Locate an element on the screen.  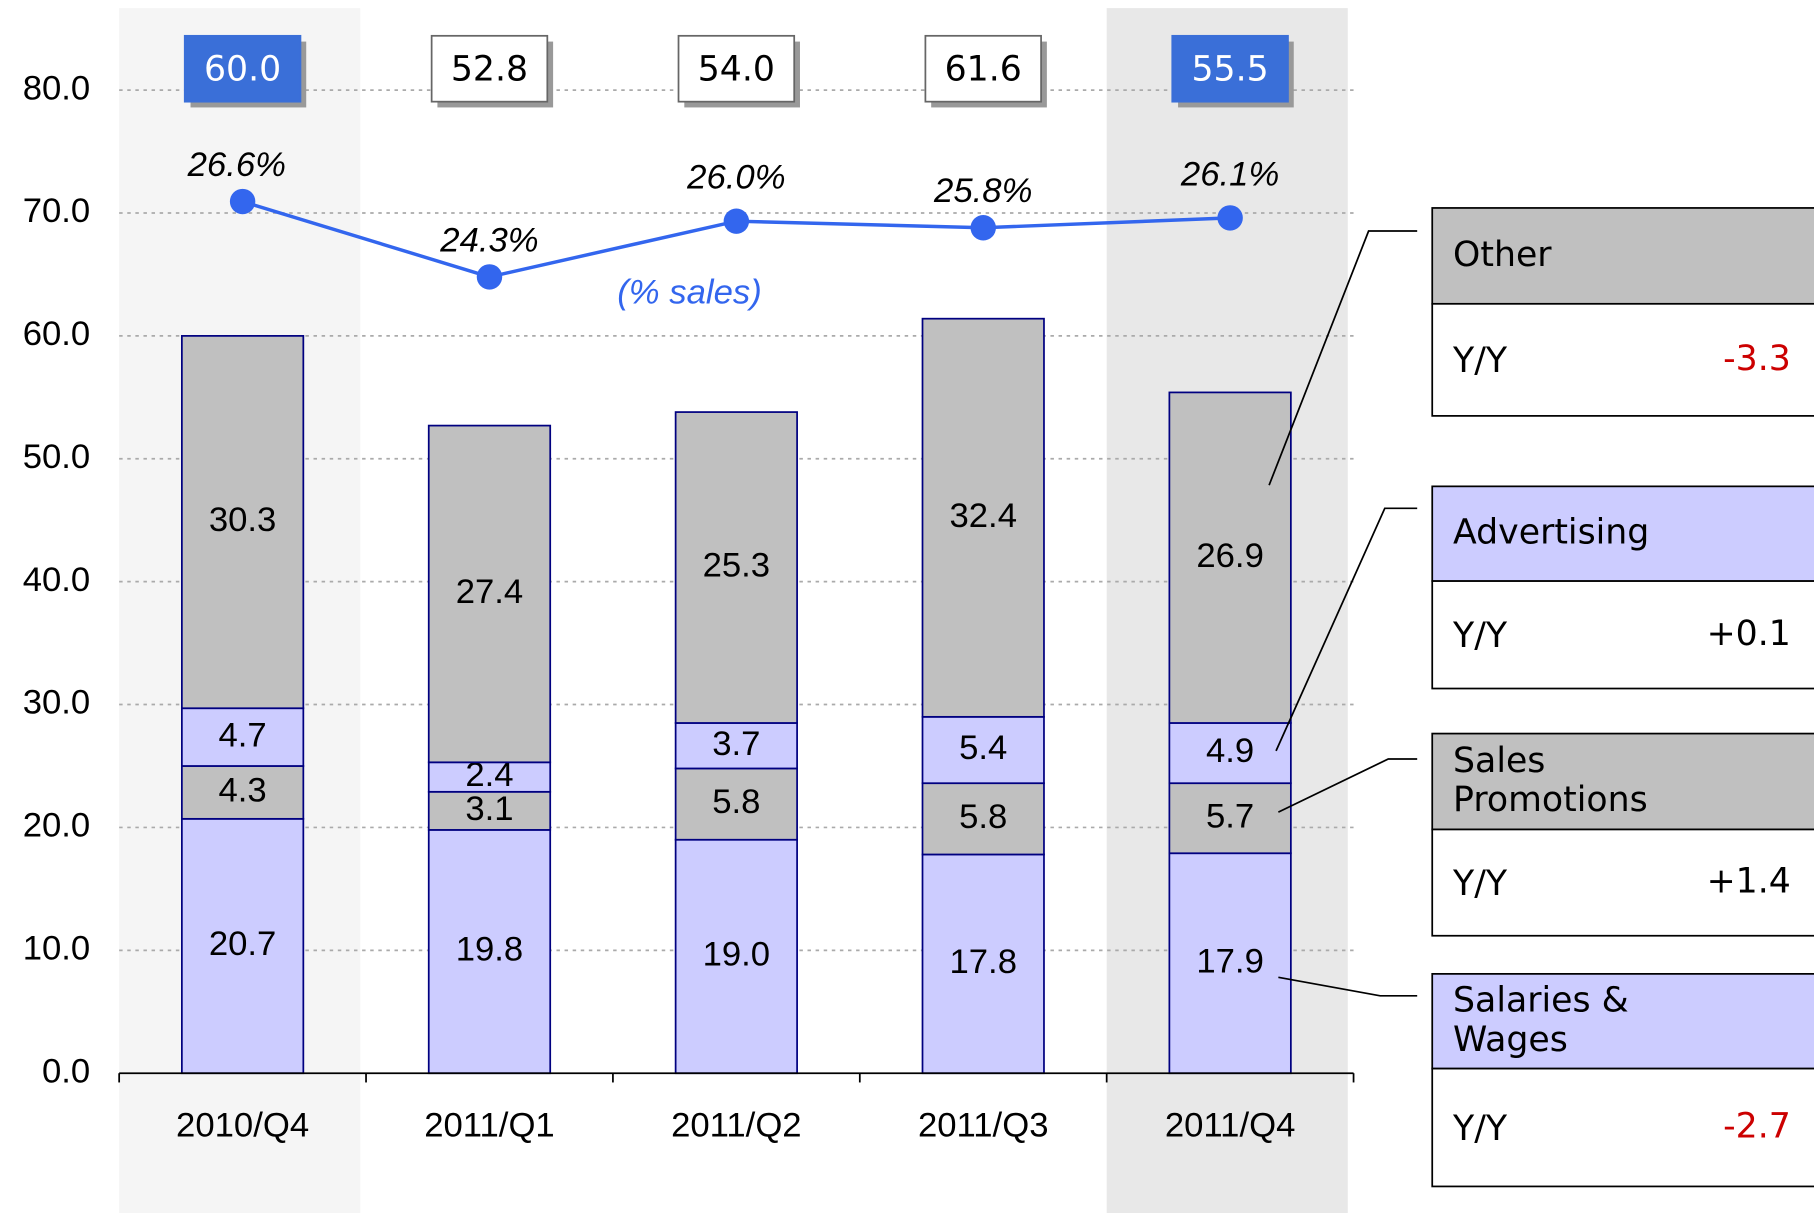
total-label: 61.6 is located at coordinates (983, 69).